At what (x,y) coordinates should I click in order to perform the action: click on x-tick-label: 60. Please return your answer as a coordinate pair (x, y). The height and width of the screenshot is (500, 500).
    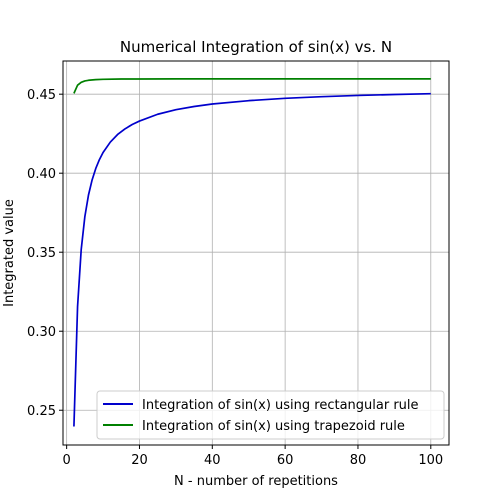
    Looking at the image, I should click on (285, 460).